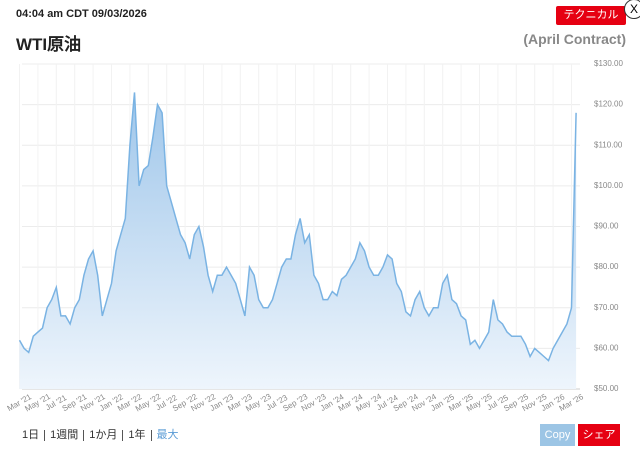 The image size is (640, 456). Describe the element at coordinates (632, 9) in the screenshot. I see `close-button: X` at that location.